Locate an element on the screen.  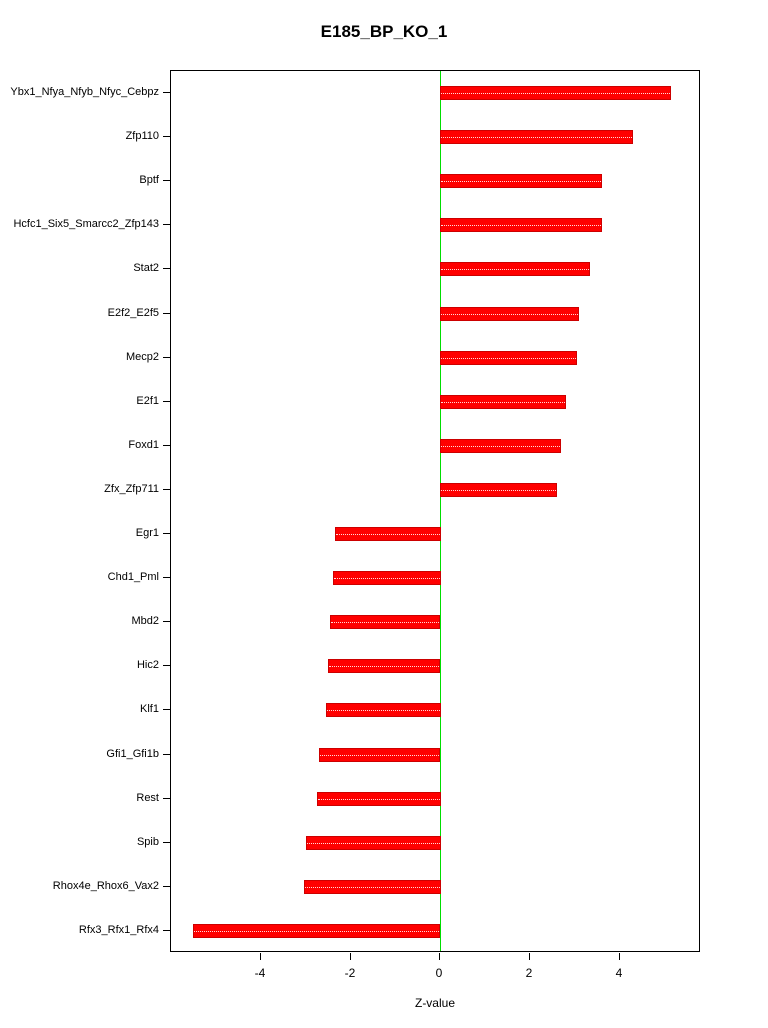
bar-E2f2_E2f5 is located at coordinates (509, 314).